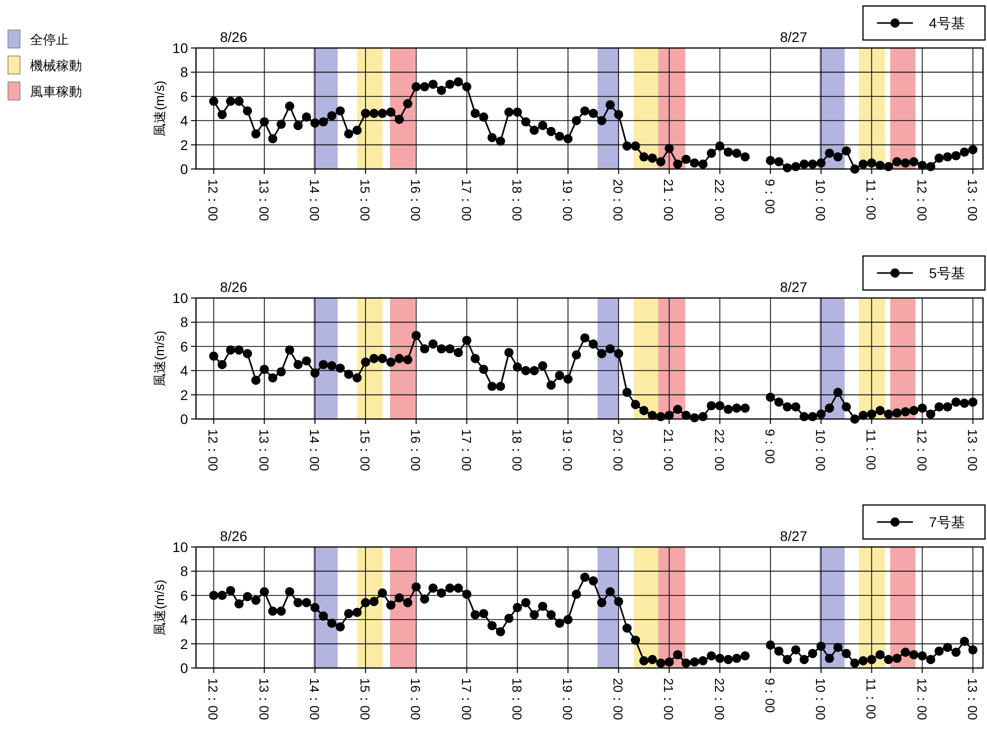  Describe the element at coordinates (45, 65) in the screenshot. I see `band-legend: 全停止 機械稼動 風車稼動` at that location.